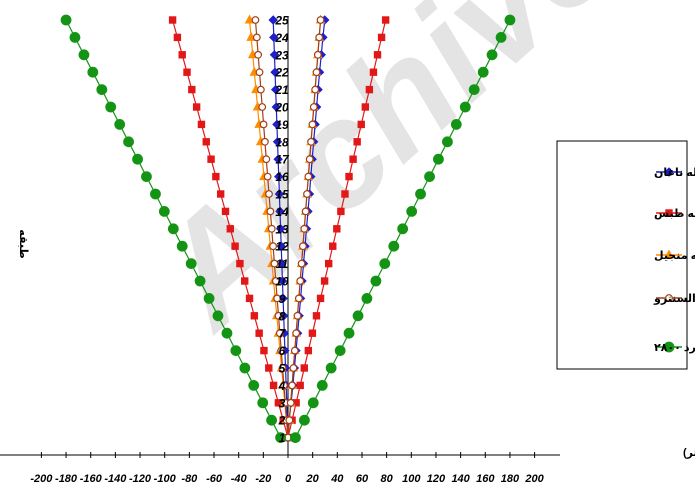 The height and width of the screenshot is (488, 695). What do you see at coordinates (674, 348) in the screenshot?
I see `legend-label: حد مجاز استاندارد ۲۸۰۰` at bounding box center [674, 348].